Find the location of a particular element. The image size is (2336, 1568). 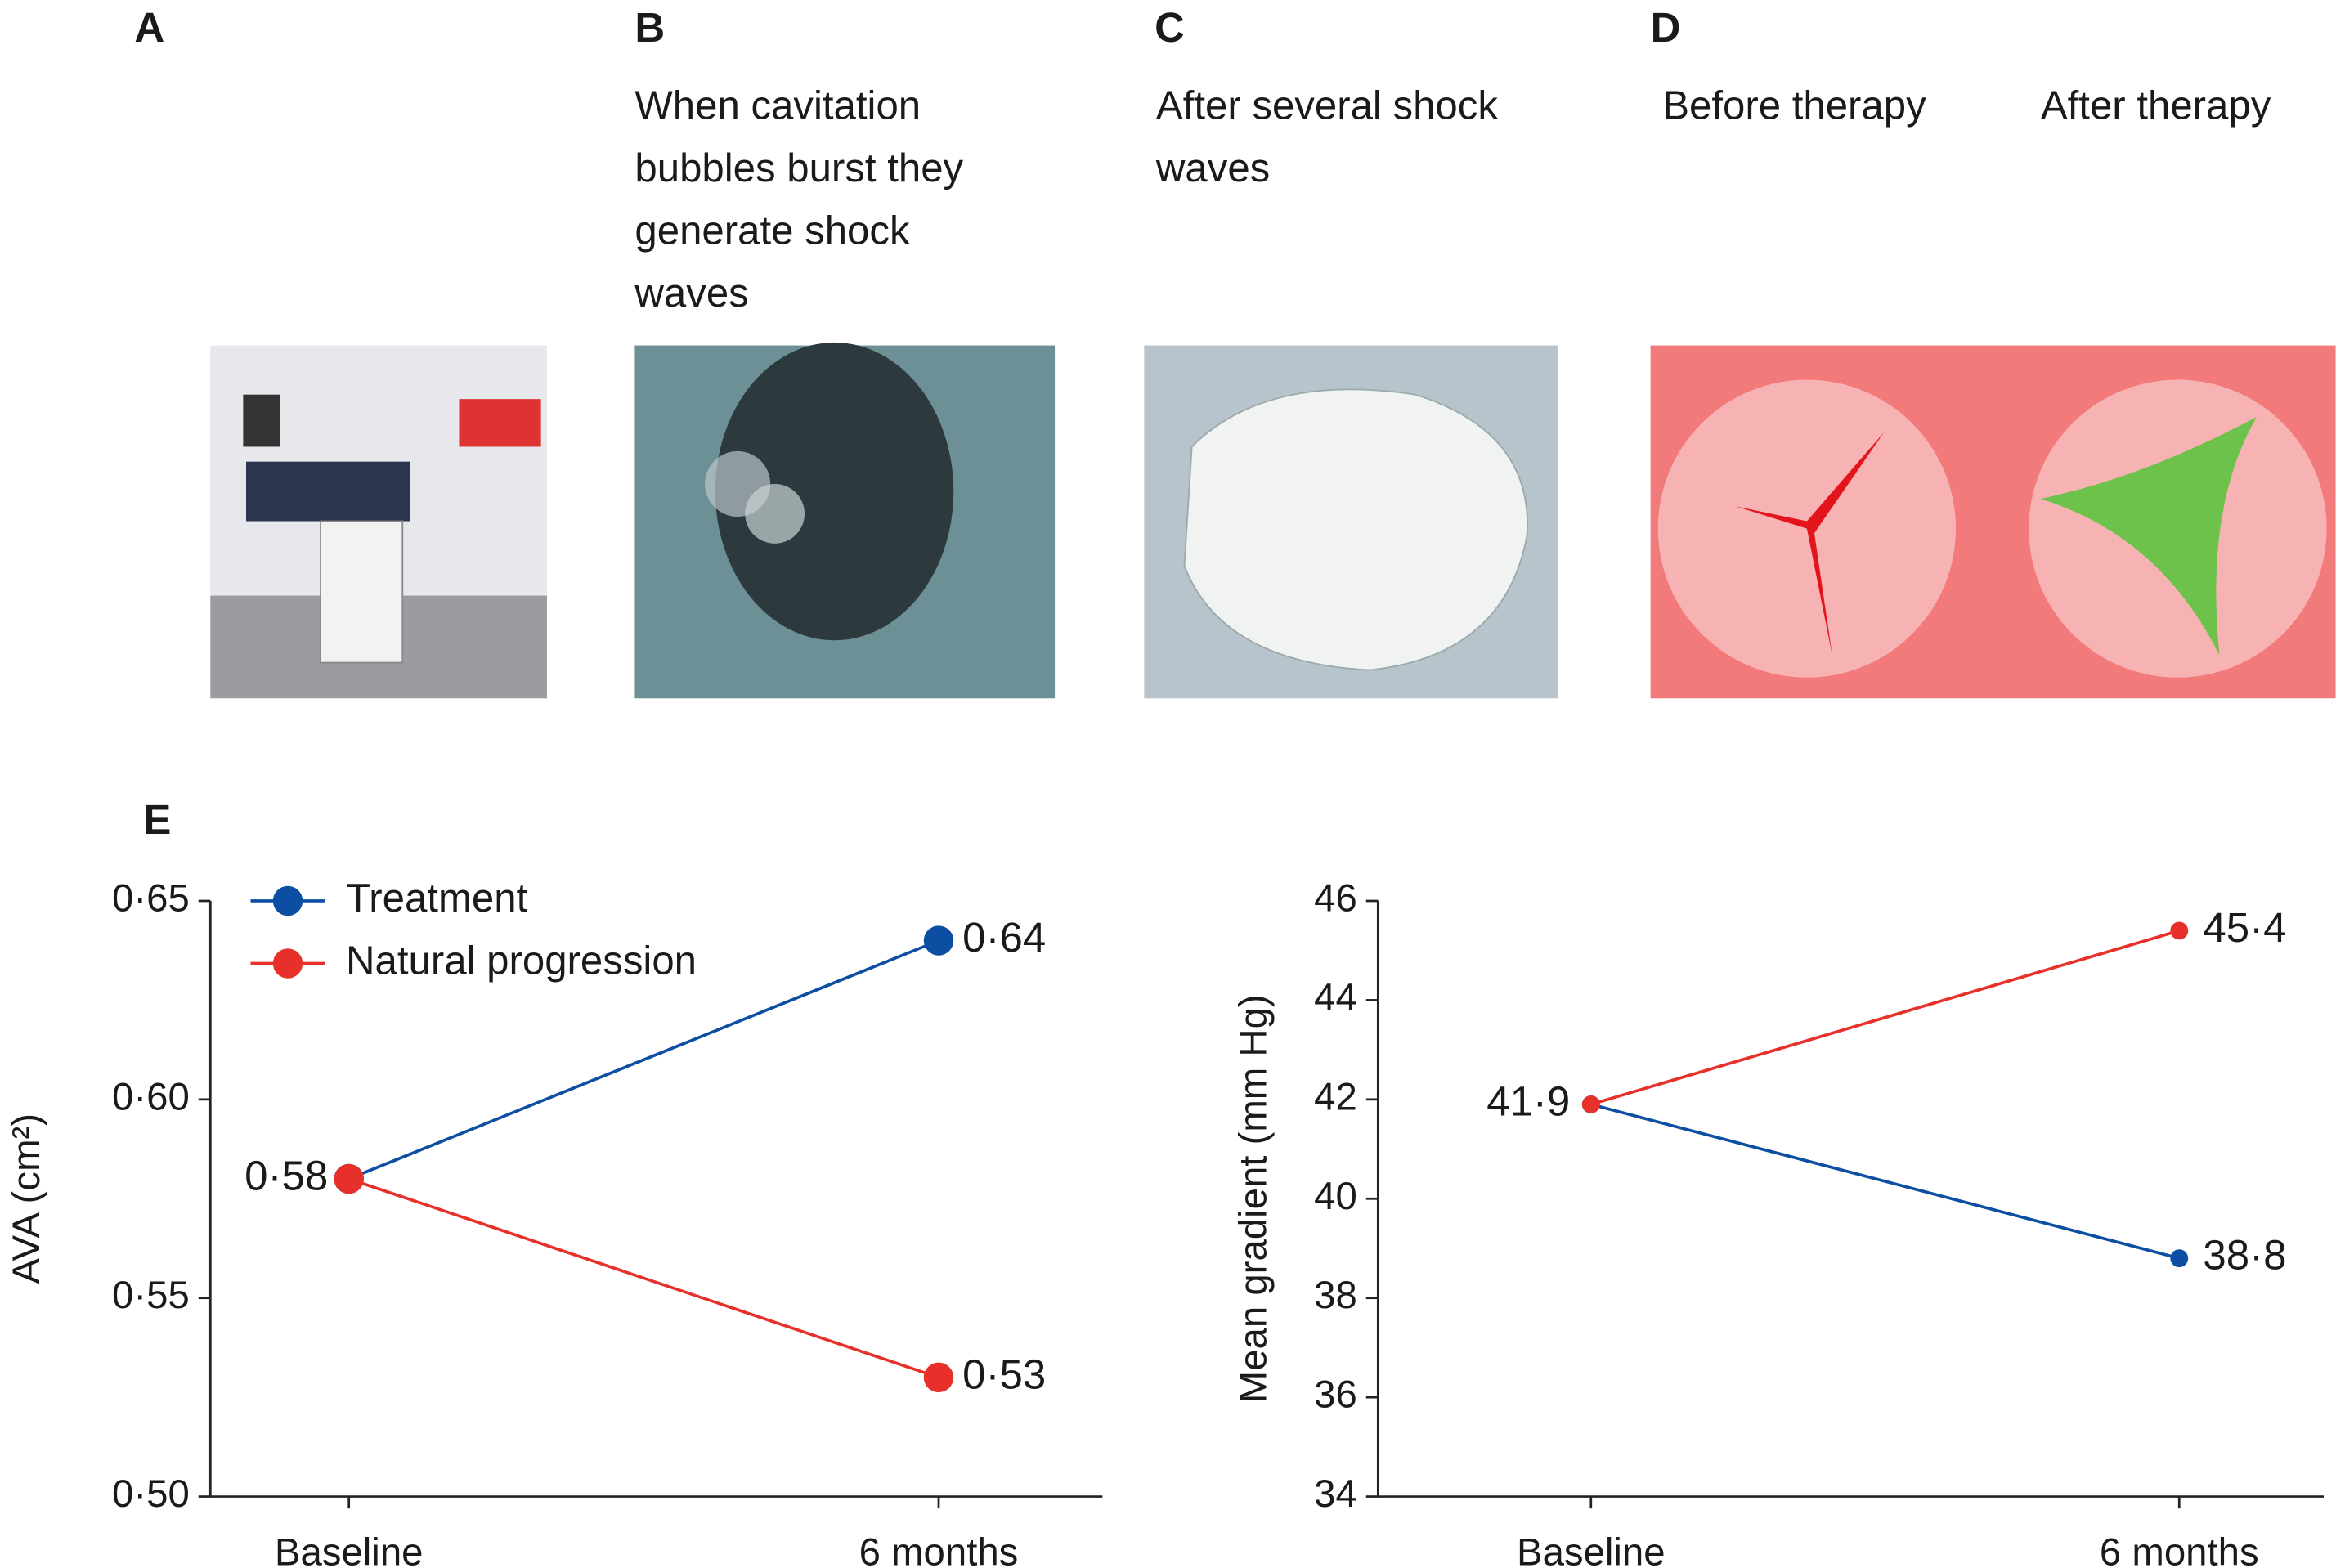

data-label: 45·4 is located at coordinates (2245, 927).